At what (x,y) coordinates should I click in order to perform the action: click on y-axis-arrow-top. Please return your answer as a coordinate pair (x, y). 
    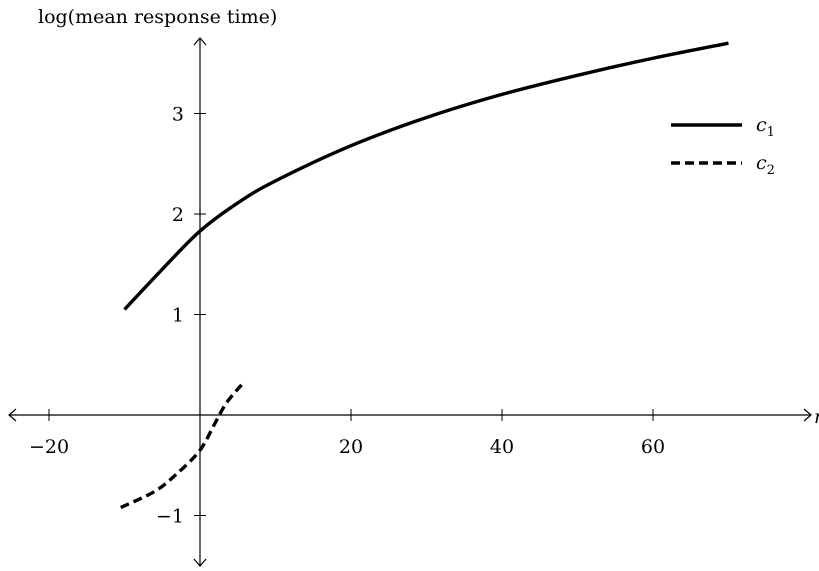
    Looking at the image, I should click on (200, 41).